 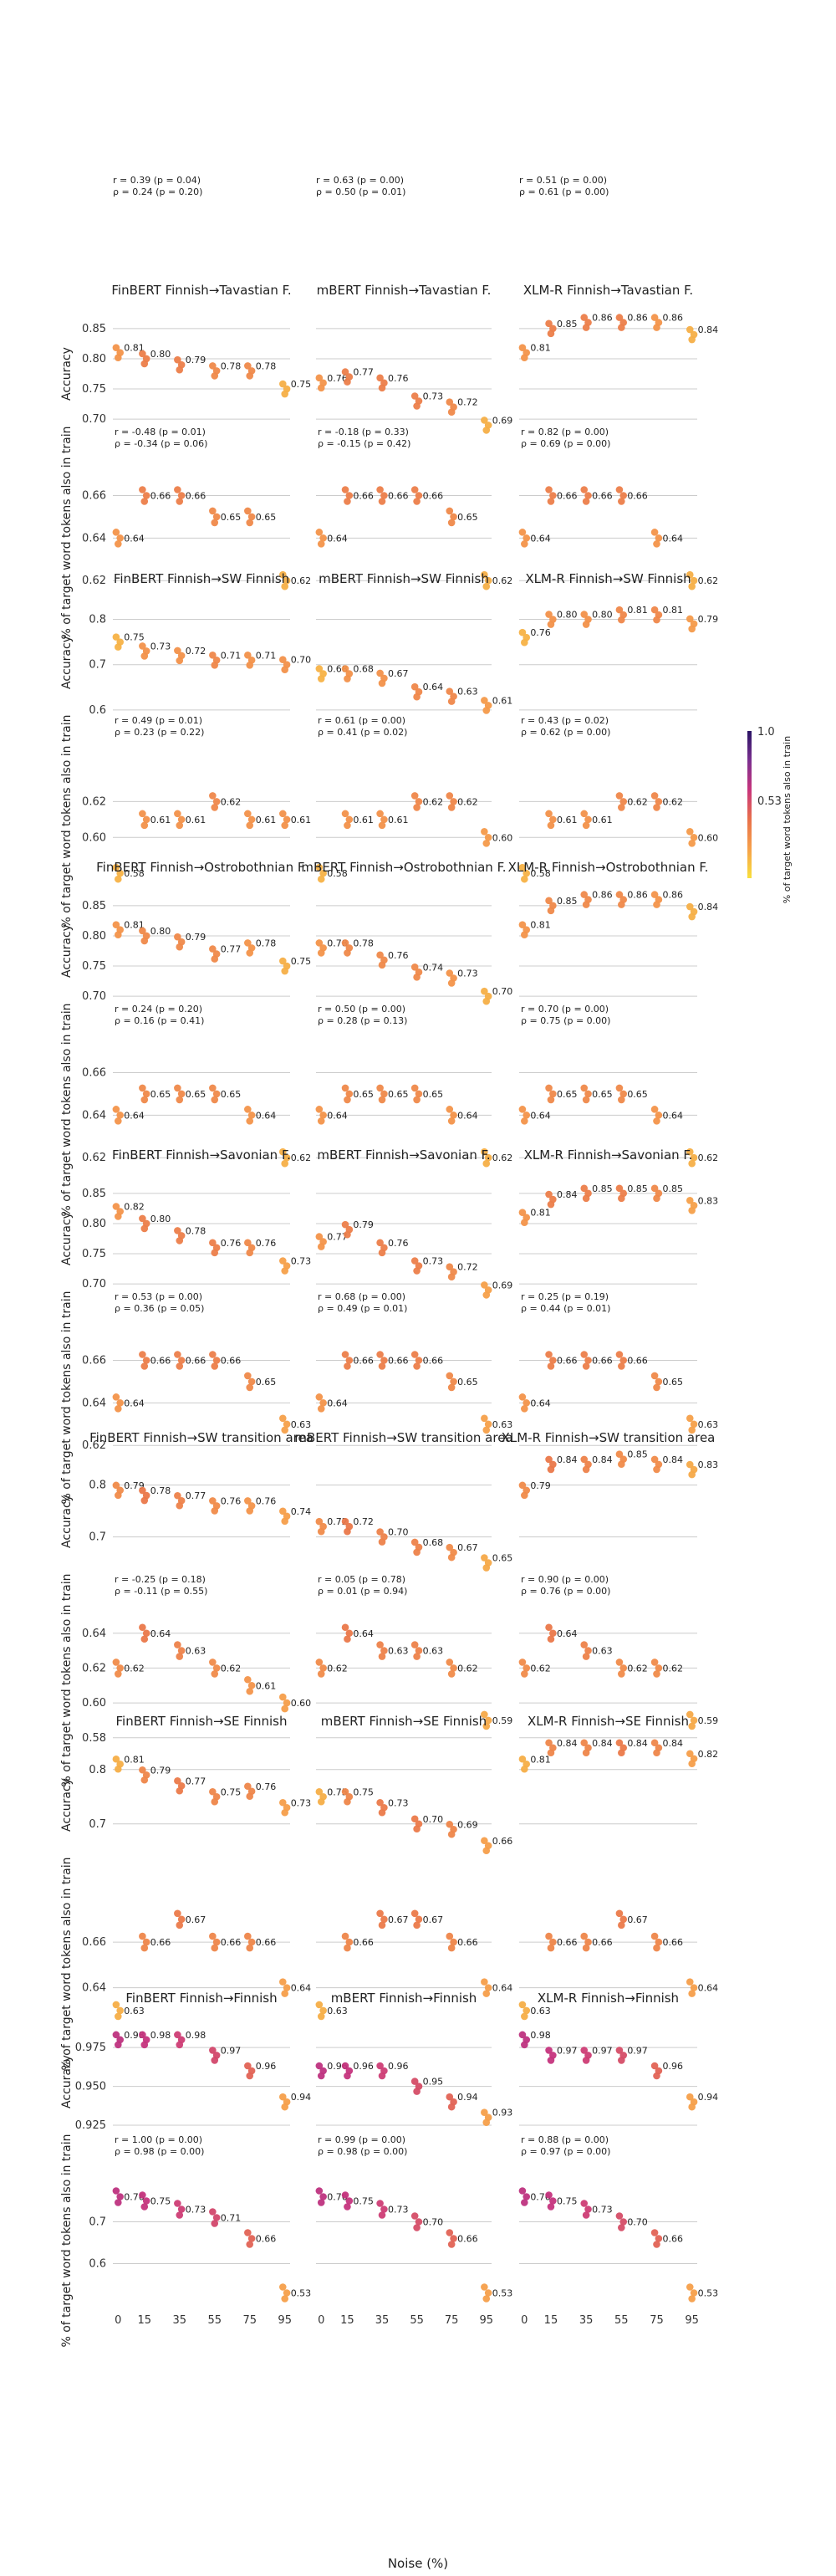 What do you see at coordinates (502, 1558) in the screenshot?
I see `accuracy-data-label: 0.65` at bounding box center [502, 1558].